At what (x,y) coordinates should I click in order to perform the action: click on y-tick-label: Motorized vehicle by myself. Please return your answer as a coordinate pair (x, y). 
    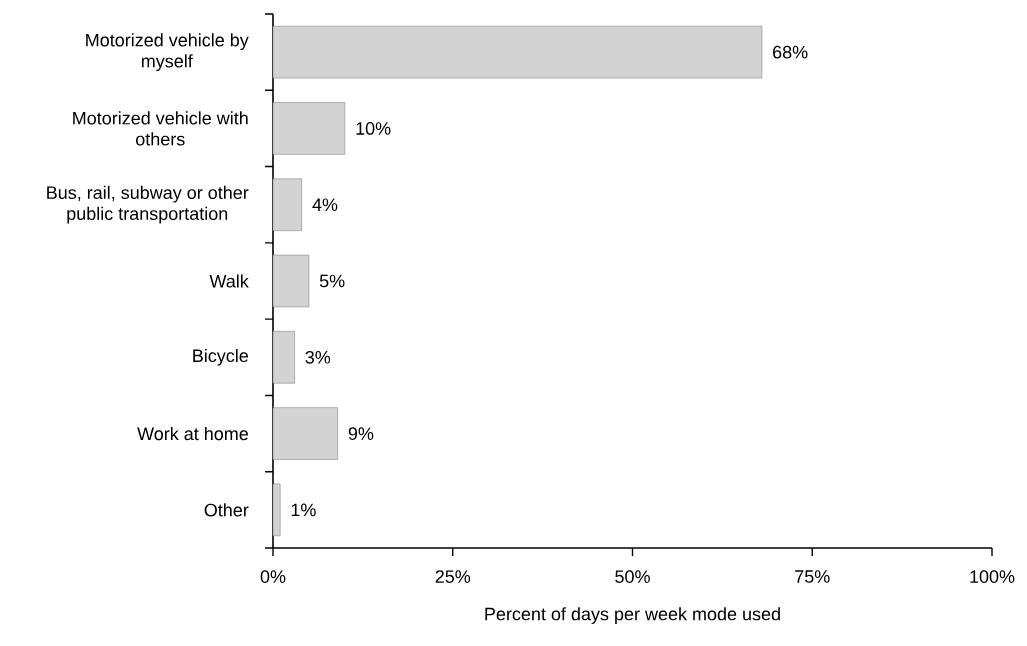
    Looking at the image, I should click on (167, 52).